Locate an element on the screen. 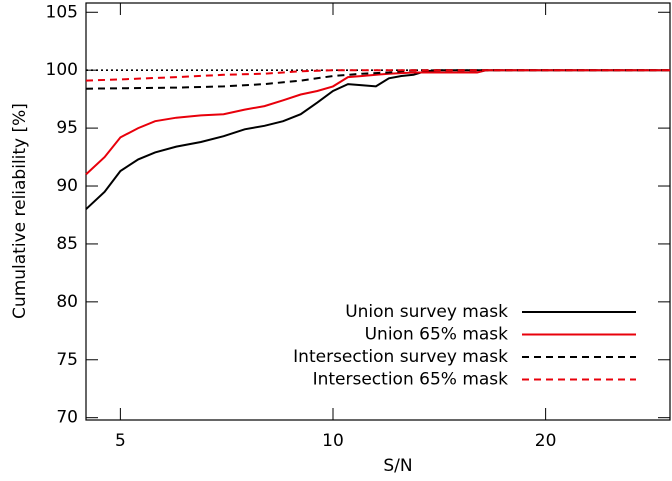 The height and width of the screenshot is (481, 672). y-tick-label: 75 is located at coordinates (67, 360).